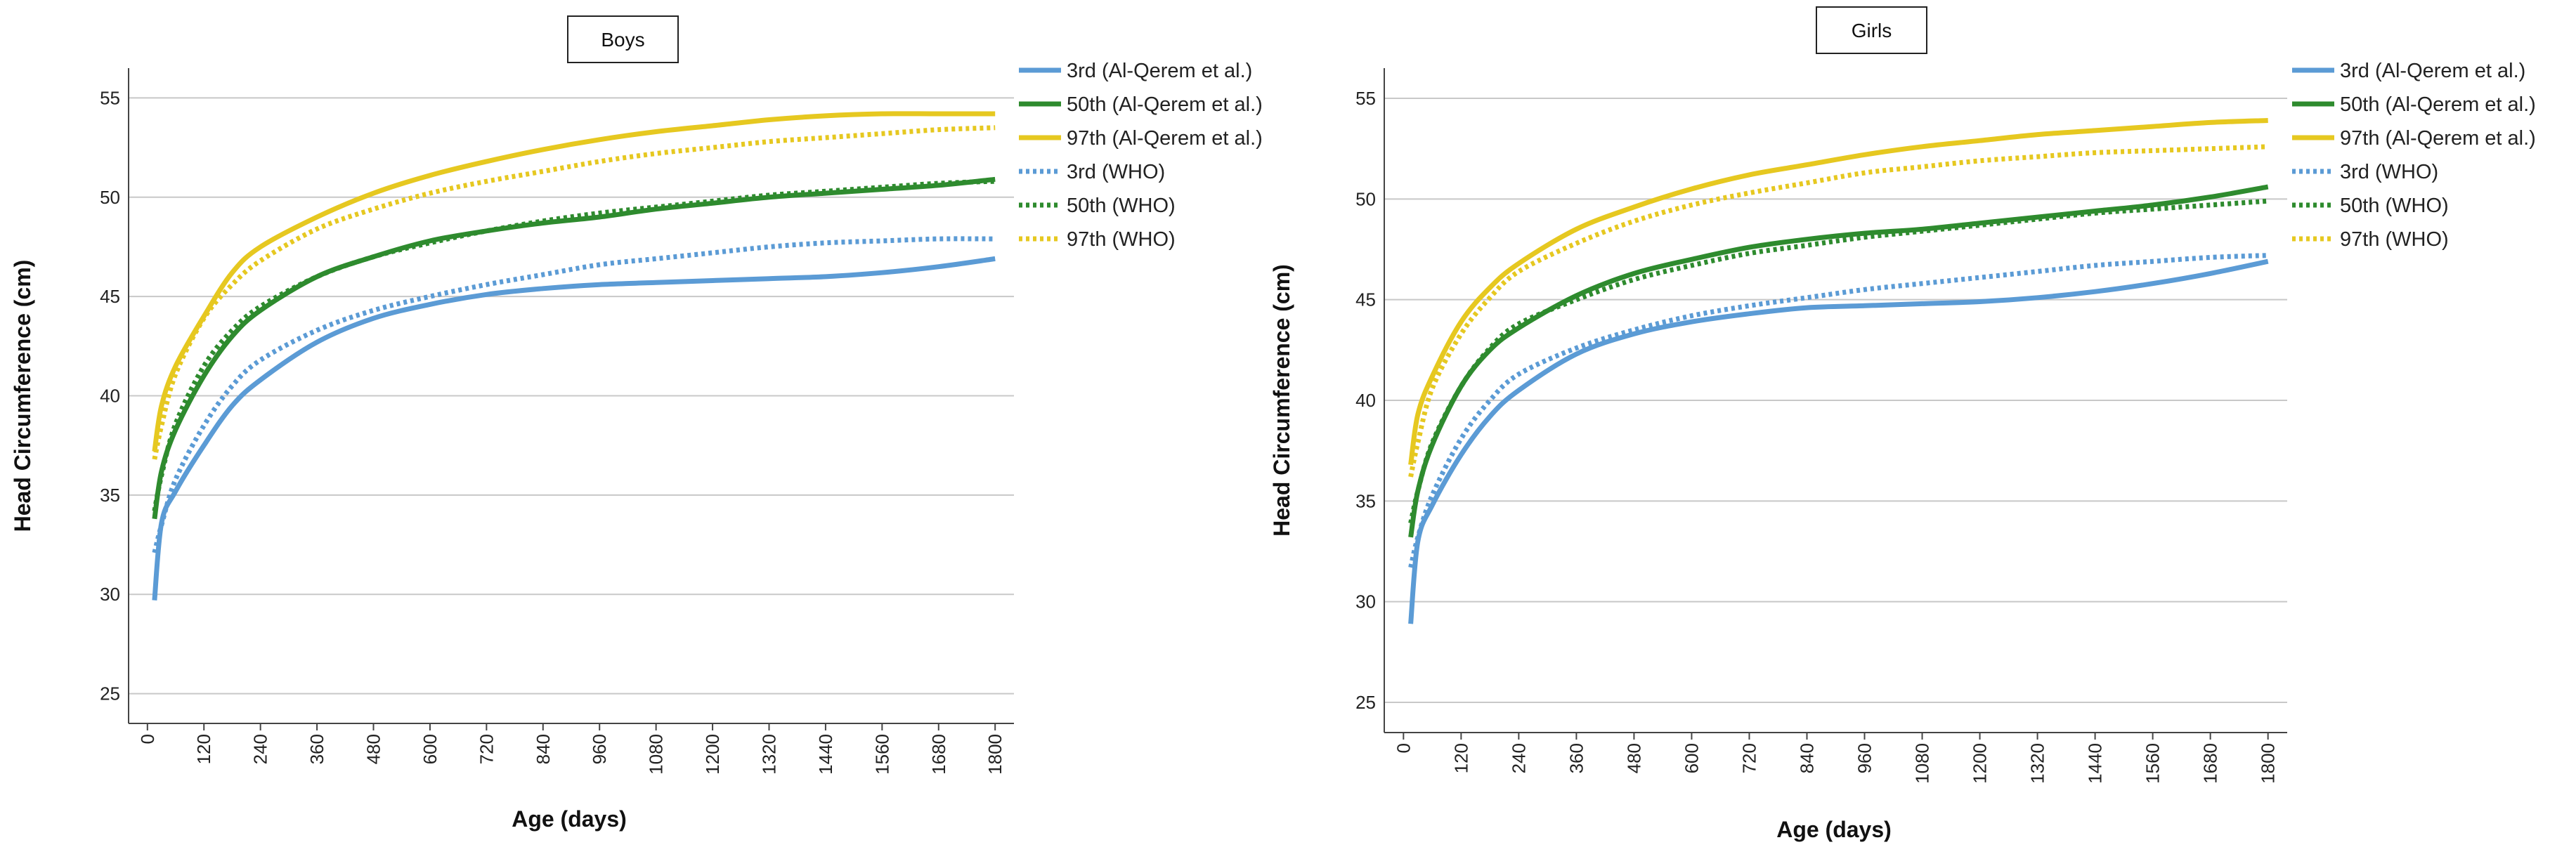 This screenshot has height=866, width=2576. I want to click on chart-title: Boys, so click(622, 40).